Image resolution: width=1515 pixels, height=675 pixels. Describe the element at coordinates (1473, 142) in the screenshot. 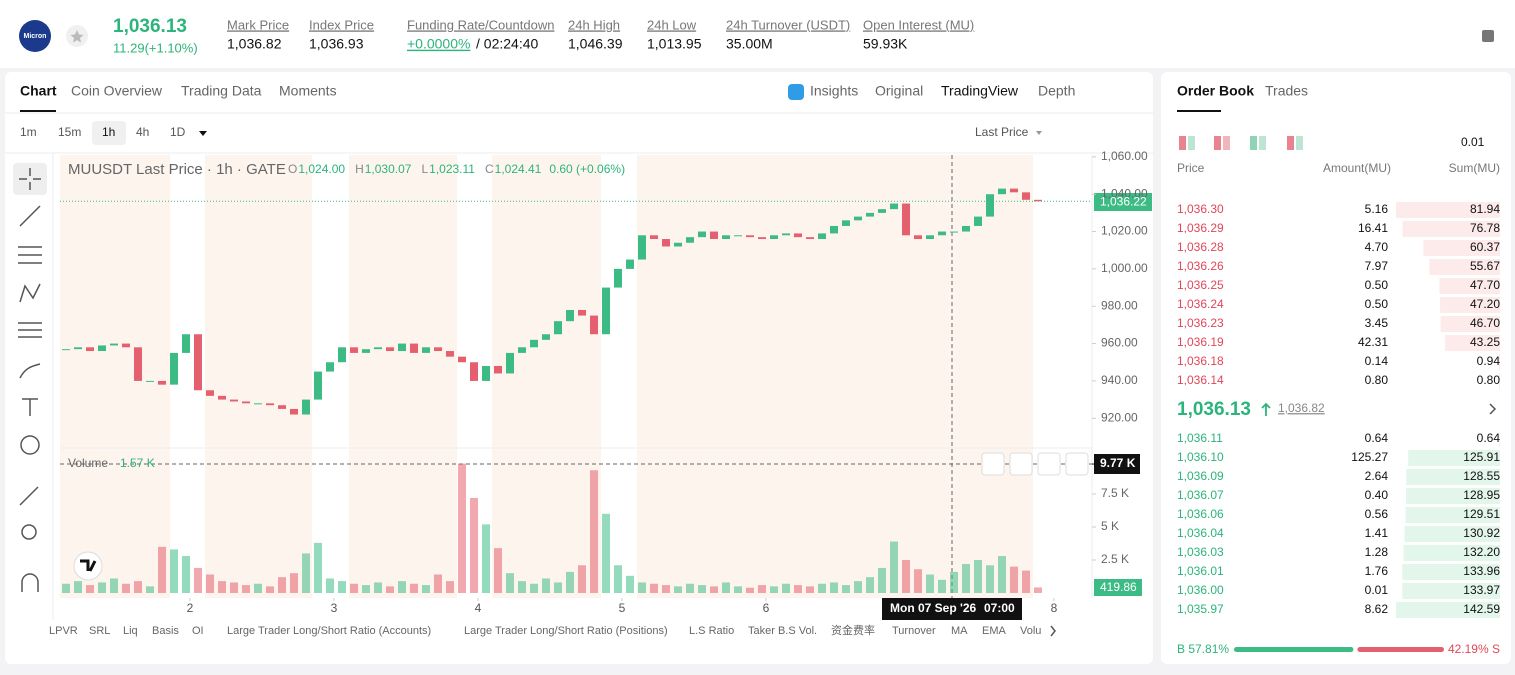

I see `precision: 0.01` at that location.